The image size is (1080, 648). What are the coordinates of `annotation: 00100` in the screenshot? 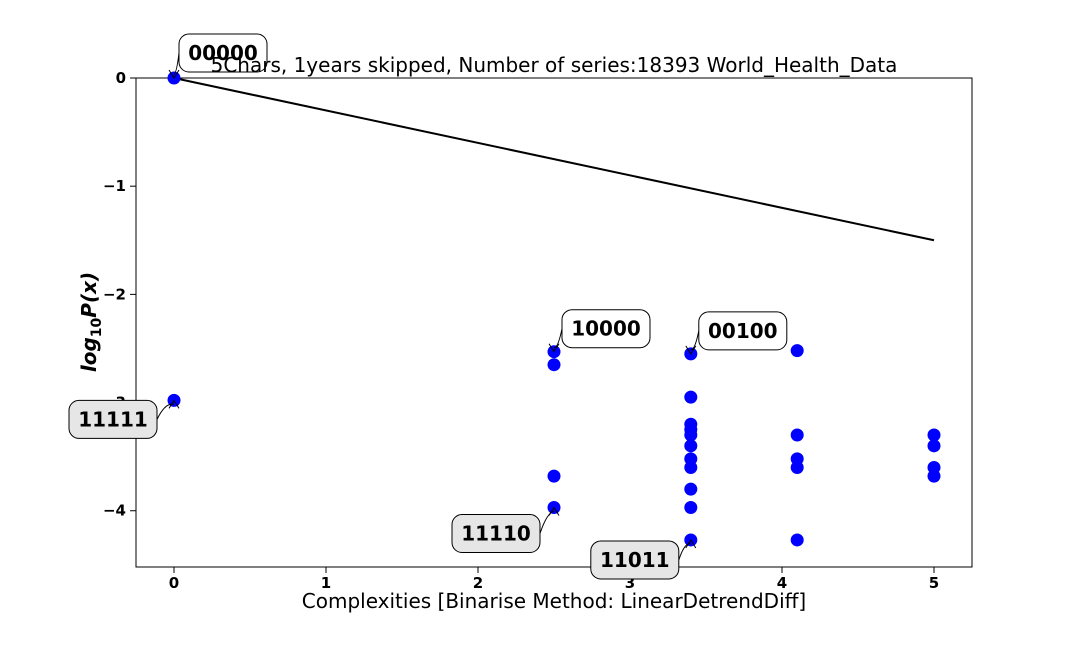 It's located at (736, 333).